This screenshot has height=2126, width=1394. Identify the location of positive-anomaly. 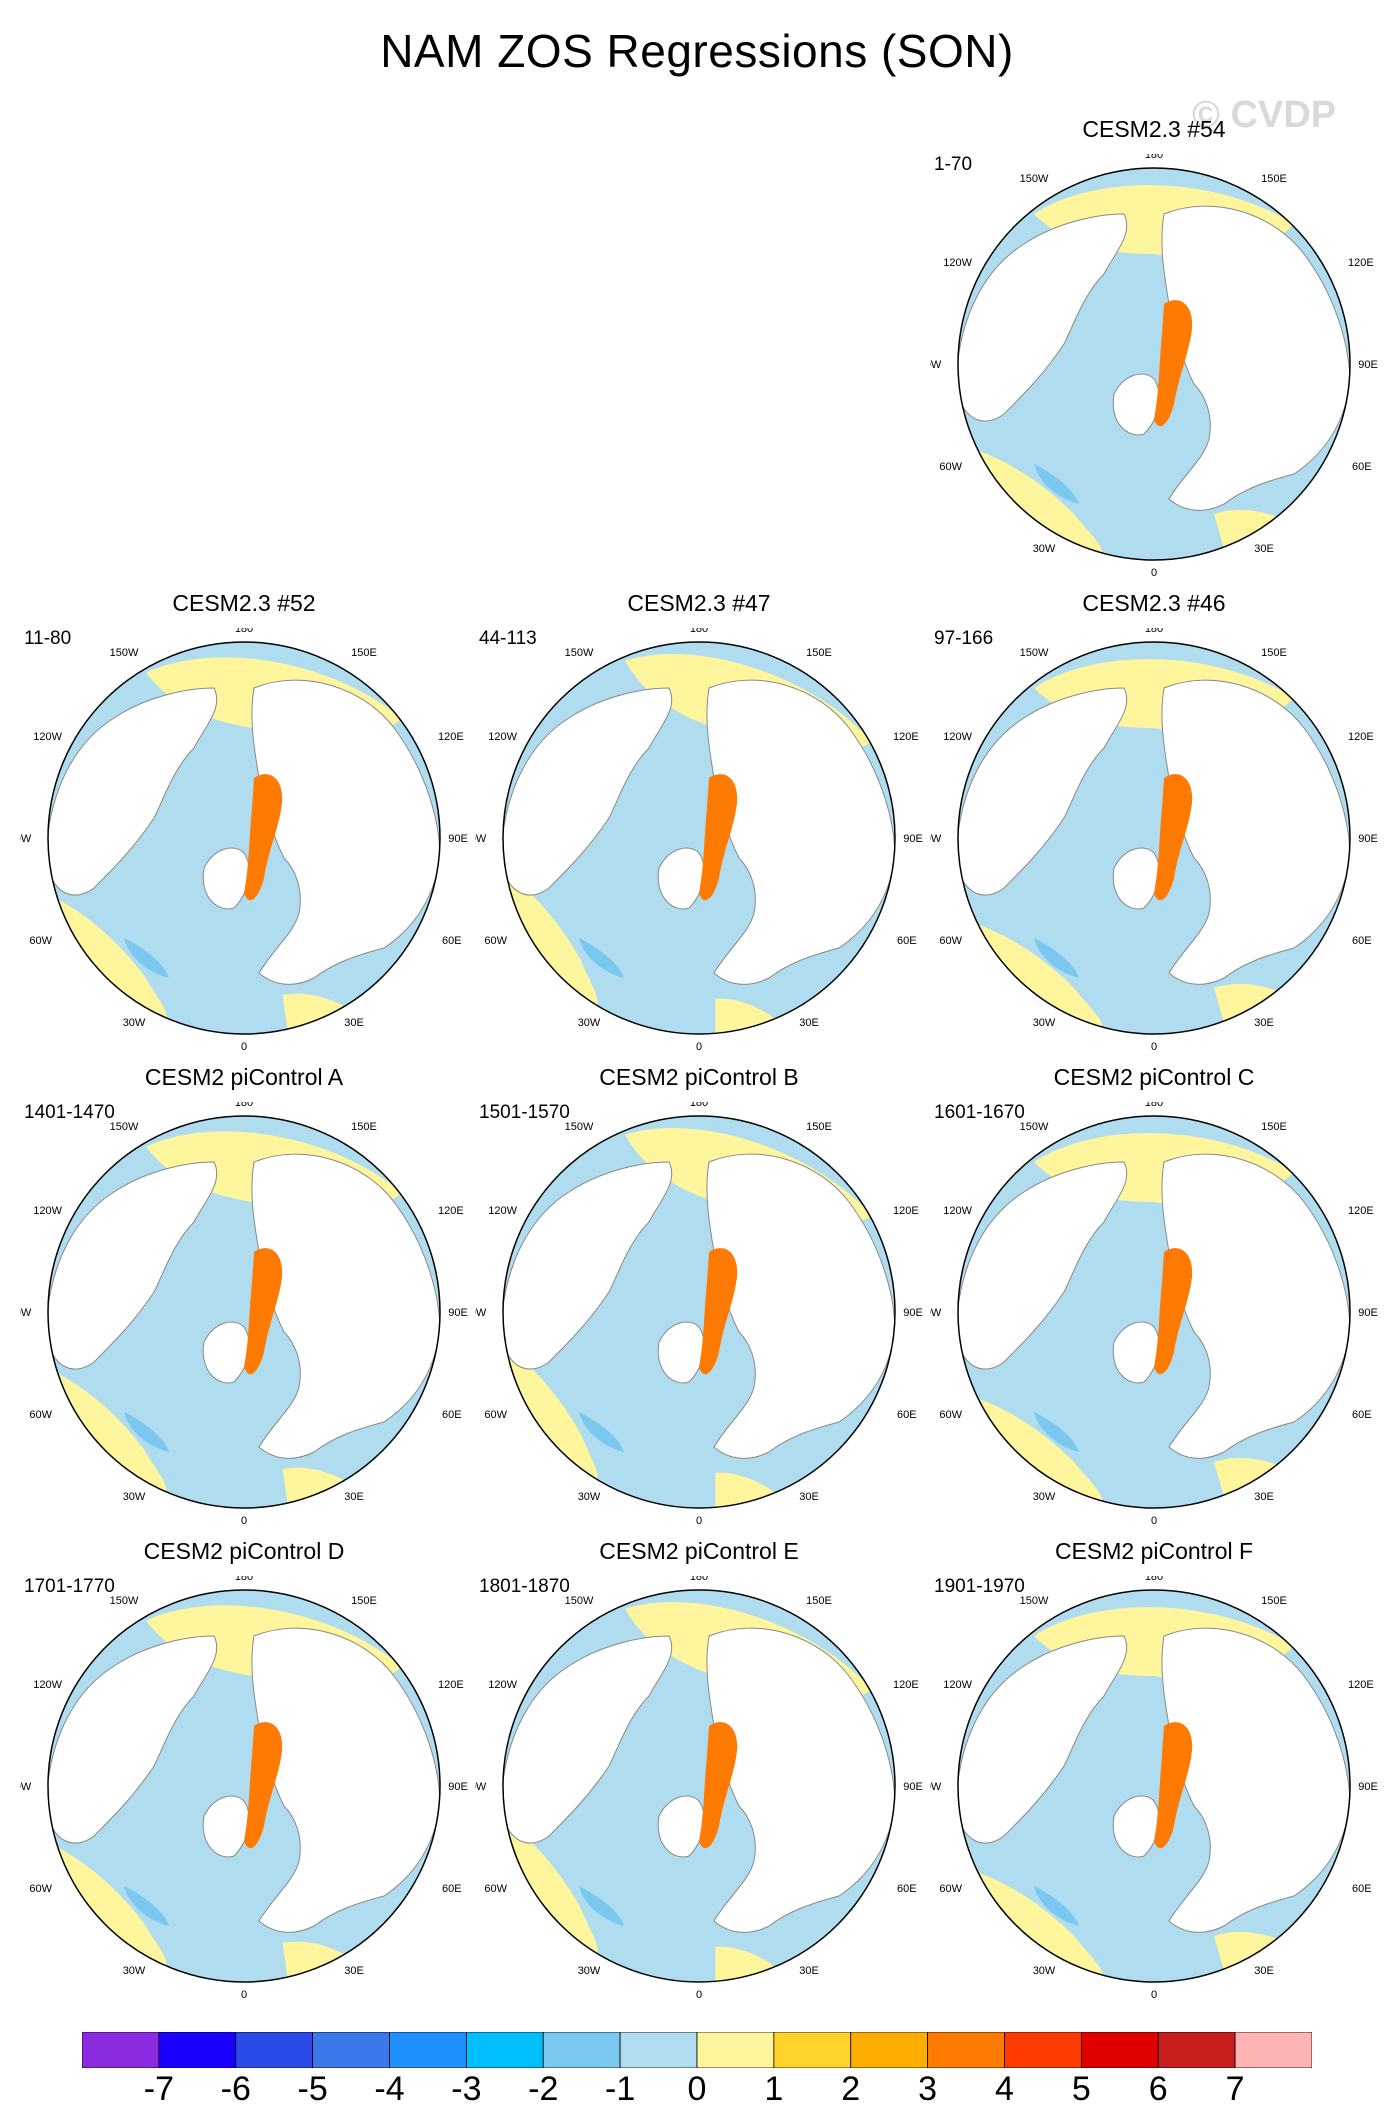
(550, 935).